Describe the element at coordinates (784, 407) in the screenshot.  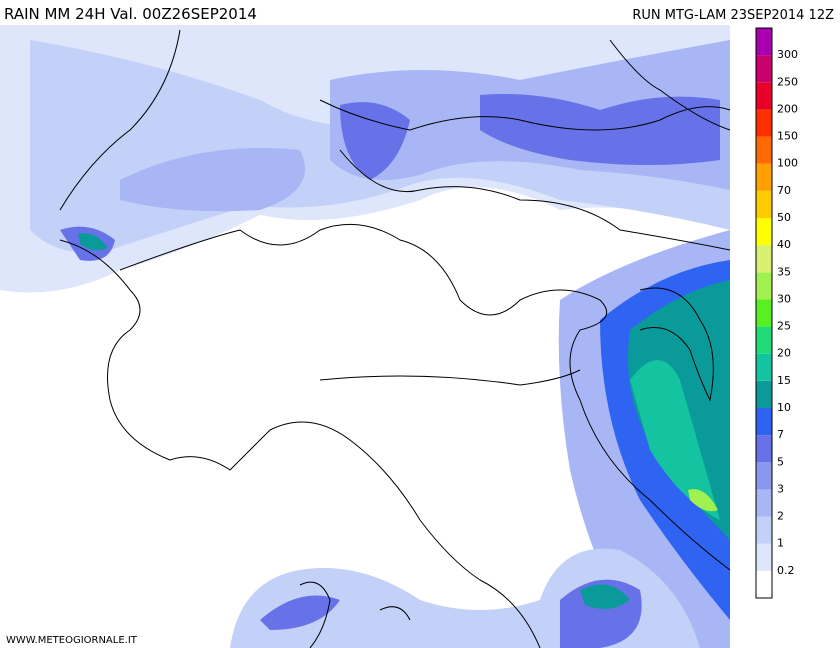
I see `legend-label: 10` at that location.